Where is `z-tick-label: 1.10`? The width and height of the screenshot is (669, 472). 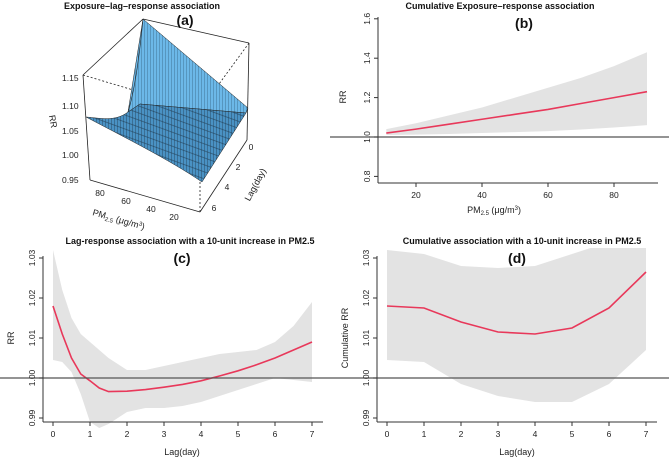 z-tick-label: 1.10 is located at coordinates (70, 106).